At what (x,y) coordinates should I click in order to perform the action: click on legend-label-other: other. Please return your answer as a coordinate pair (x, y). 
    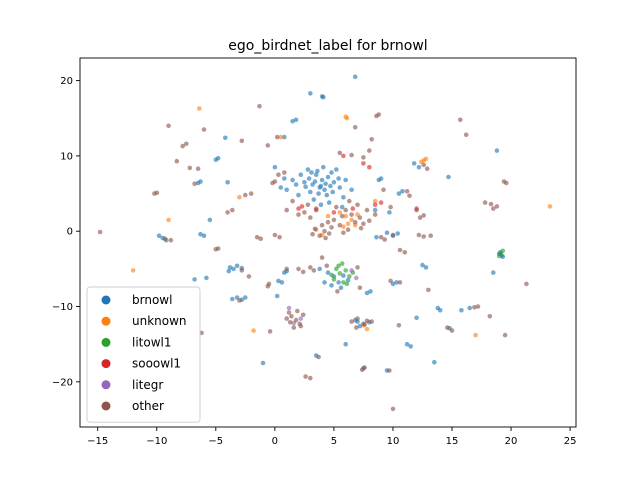
    Looking at the image, I should click on (148, 406).